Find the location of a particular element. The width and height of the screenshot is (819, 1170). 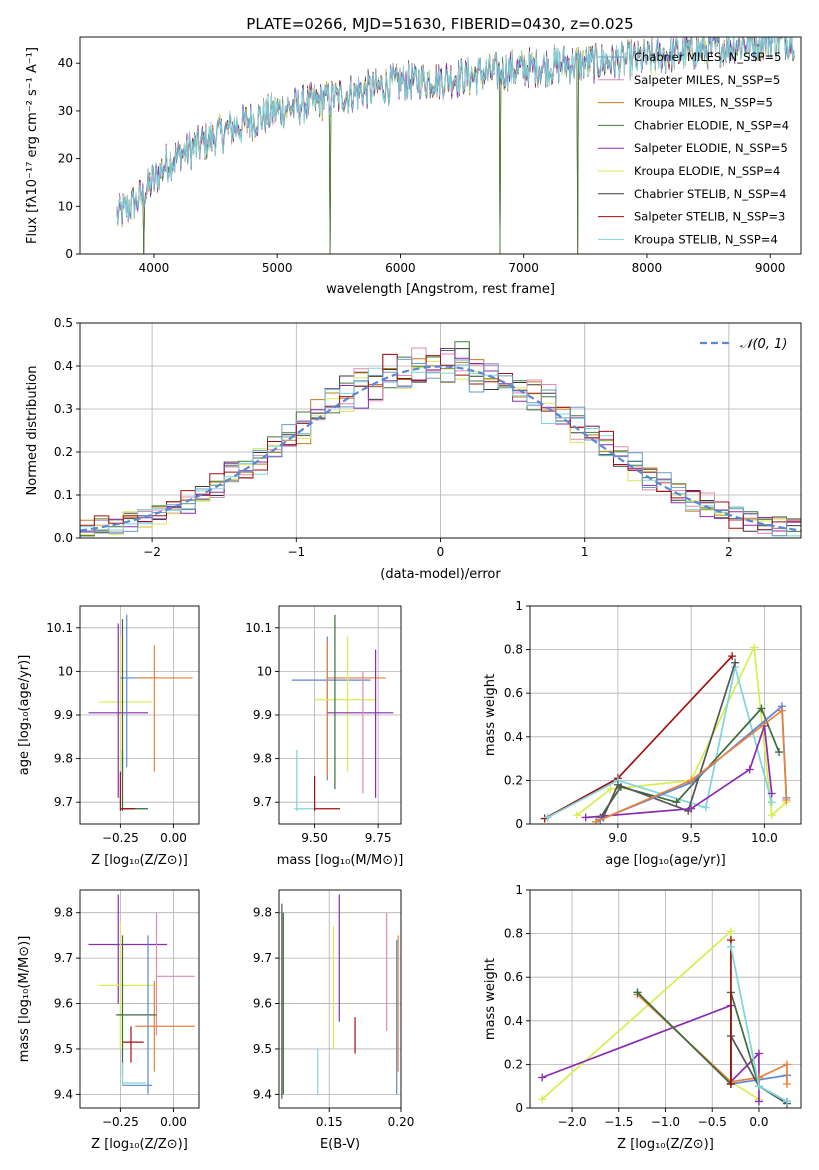

legend-label: Chabrier ELODIE, N_SSP=4 is located at coordinates (711, 125).